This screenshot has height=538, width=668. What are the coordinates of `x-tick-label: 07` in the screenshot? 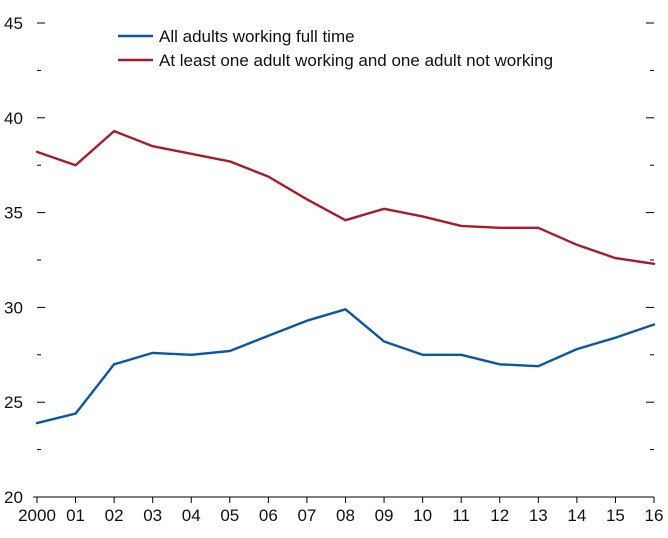 It's located at (306, 515).